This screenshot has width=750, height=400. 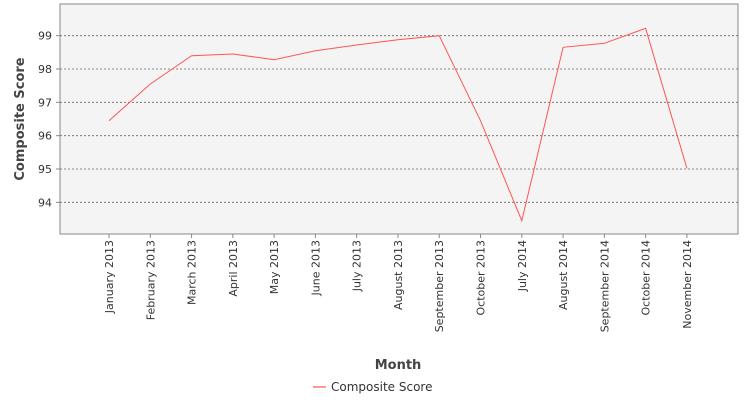 I want to click on y-tick-label: 97, so click(x=45, y=102).